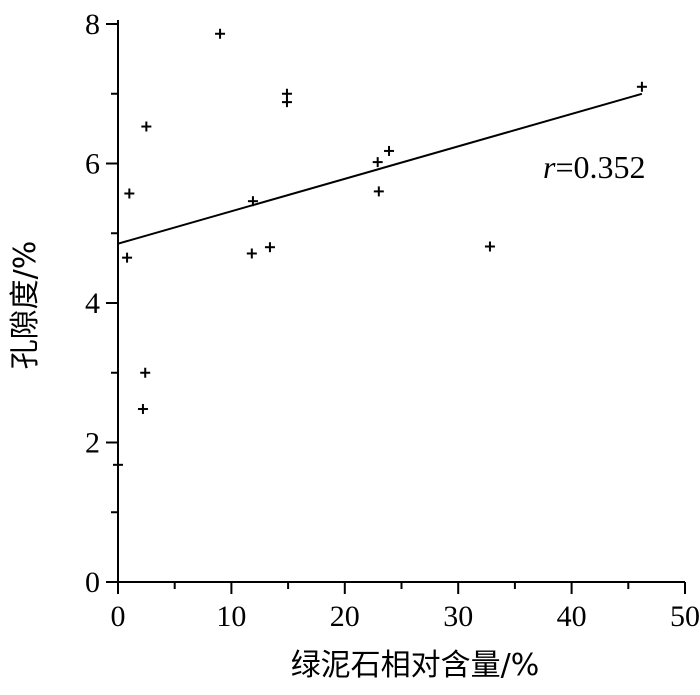  Describe the element at coordinates (92, 303) in the screenshot. I see `y-tick-label: 4` at that location.